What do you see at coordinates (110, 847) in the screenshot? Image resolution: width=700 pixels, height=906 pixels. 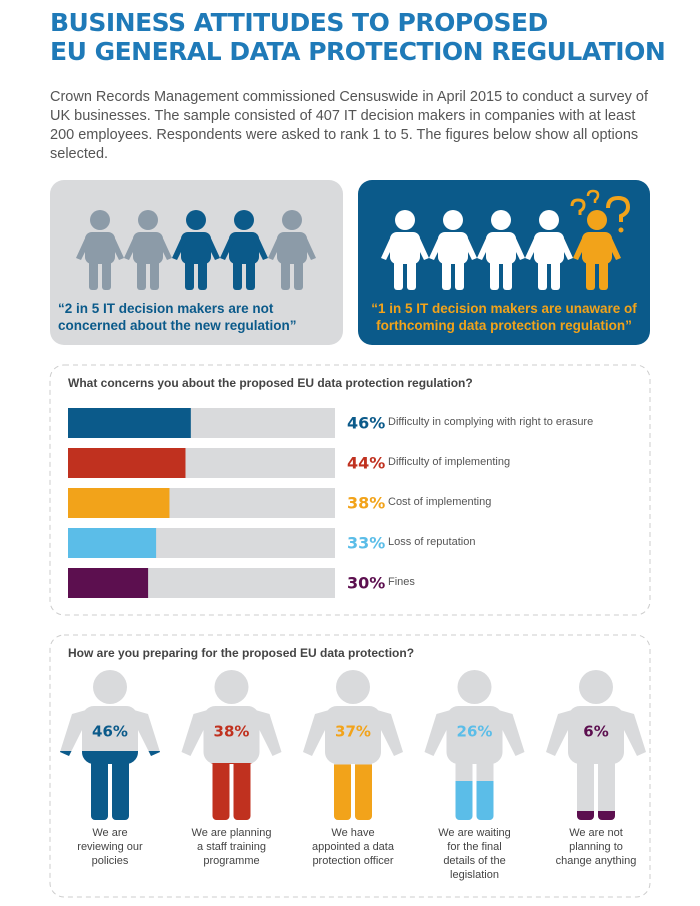 I see `category-label: We are reviewing our policies` at bounding box center [110, 847].